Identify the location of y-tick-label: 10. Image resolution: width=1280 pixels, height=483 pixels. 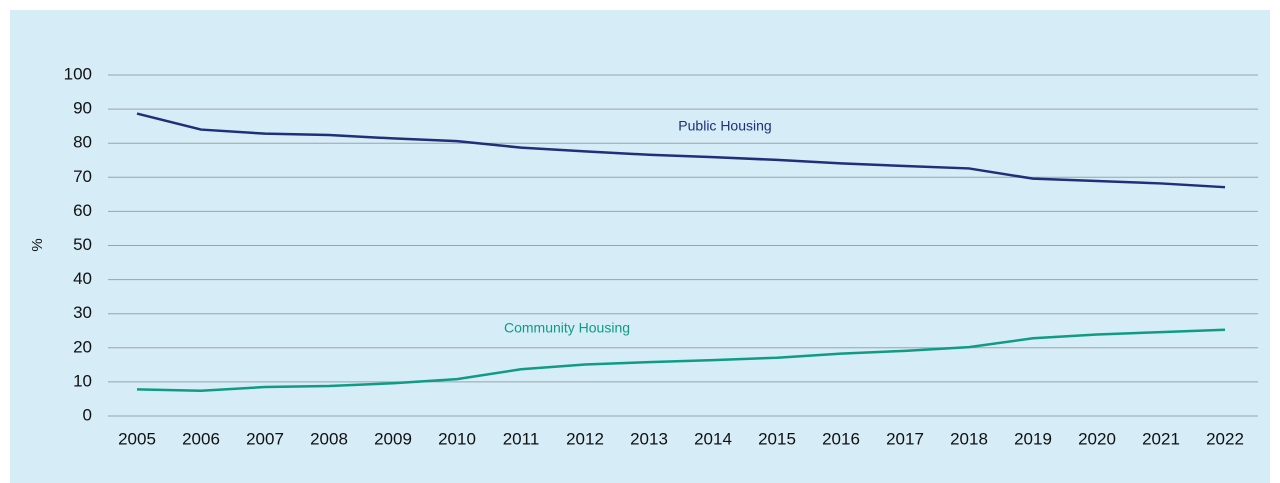
(82, 380).